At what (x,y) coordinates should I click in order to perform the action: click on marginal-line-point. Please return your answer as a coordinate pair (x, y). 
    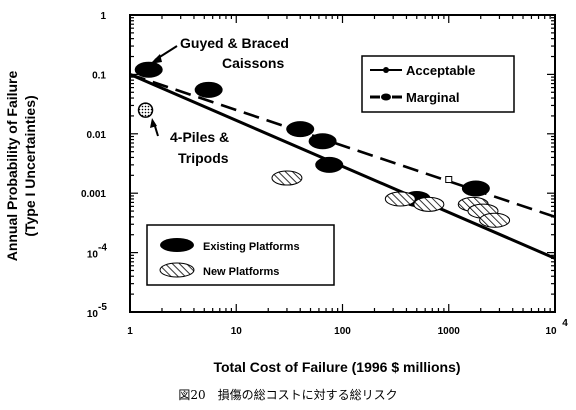
    Looking at the image, I should click on (449, 180).